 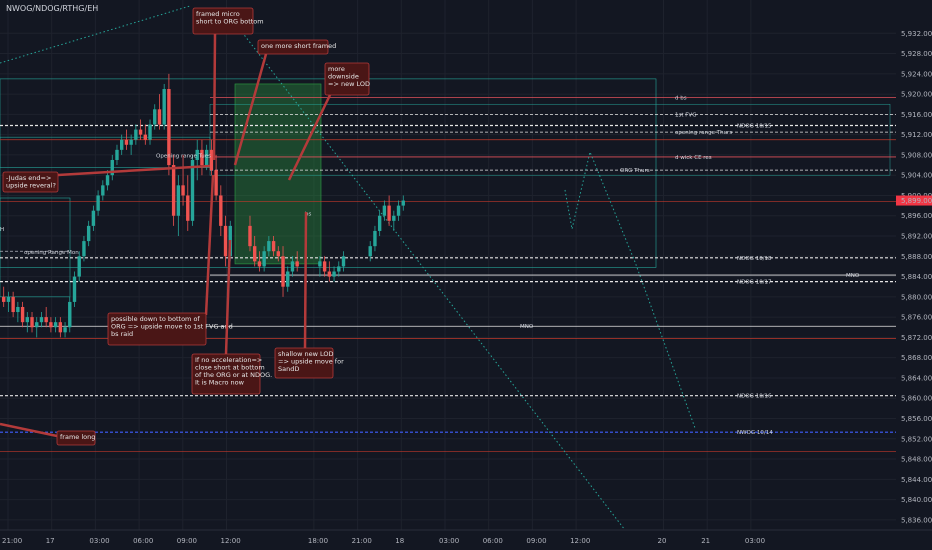 I want to click on price-tick: 5,924.00, so click(x=916, y=74).